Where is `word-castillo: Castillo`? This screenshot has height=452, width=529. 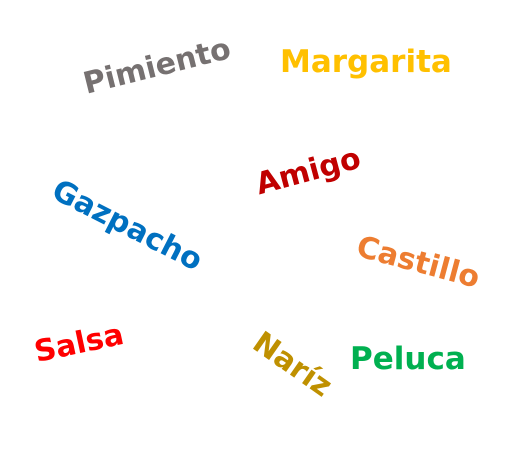
word-castillo: Castillo is located at coordinates (418, 262).